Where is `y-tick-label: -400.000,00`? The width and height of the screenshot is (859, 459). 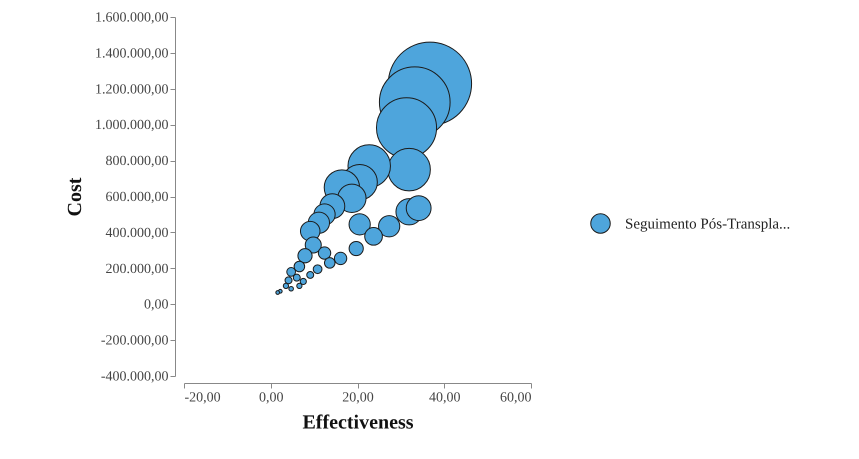 y-tick-label: -400.000,00 is located at coordinates (134, 377).